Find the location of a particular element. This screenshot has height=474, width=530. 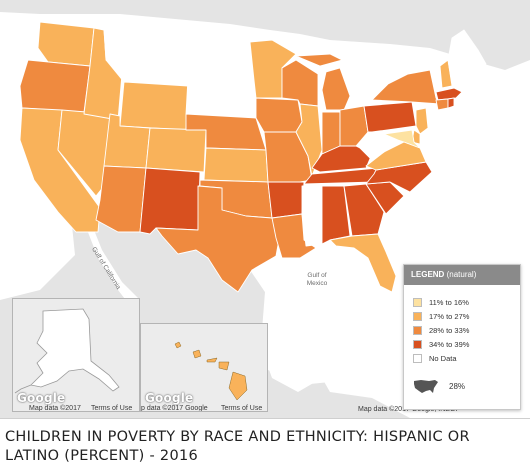

alaska-map is located at coordinates (67, 351).